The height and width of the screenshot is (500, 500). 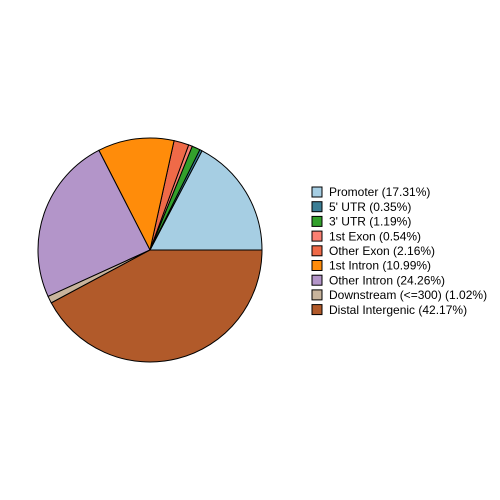 What do you see at coordinates (370, 222) in the screenshot?
I see `legend-label: 3' UTR (1.19%)` at bounding box center [370, 222].